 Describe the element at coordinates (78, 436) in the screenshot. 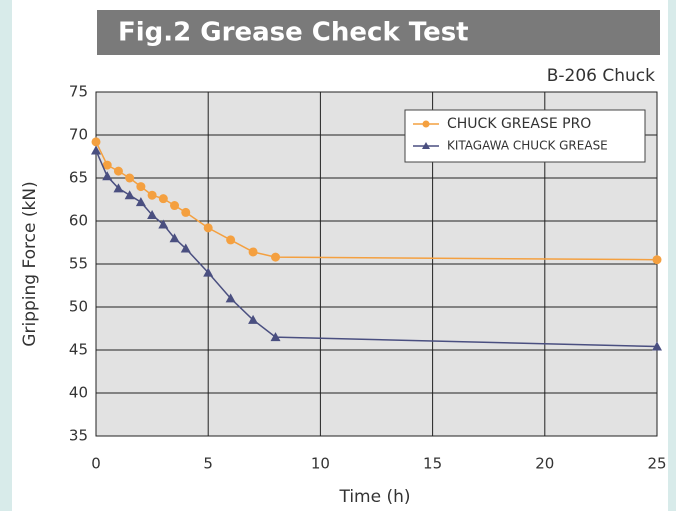

I see `y-tick-label: 35` at that location.